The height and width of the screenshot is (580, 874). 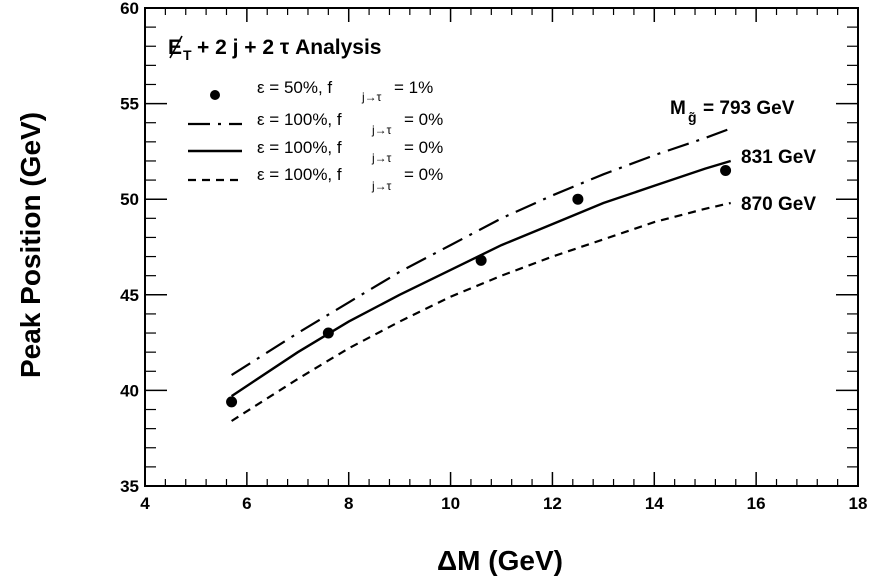 I want to click on legend-entry-2: ε = 100%, f j→τ = 0%, so click(x=315, y=123).